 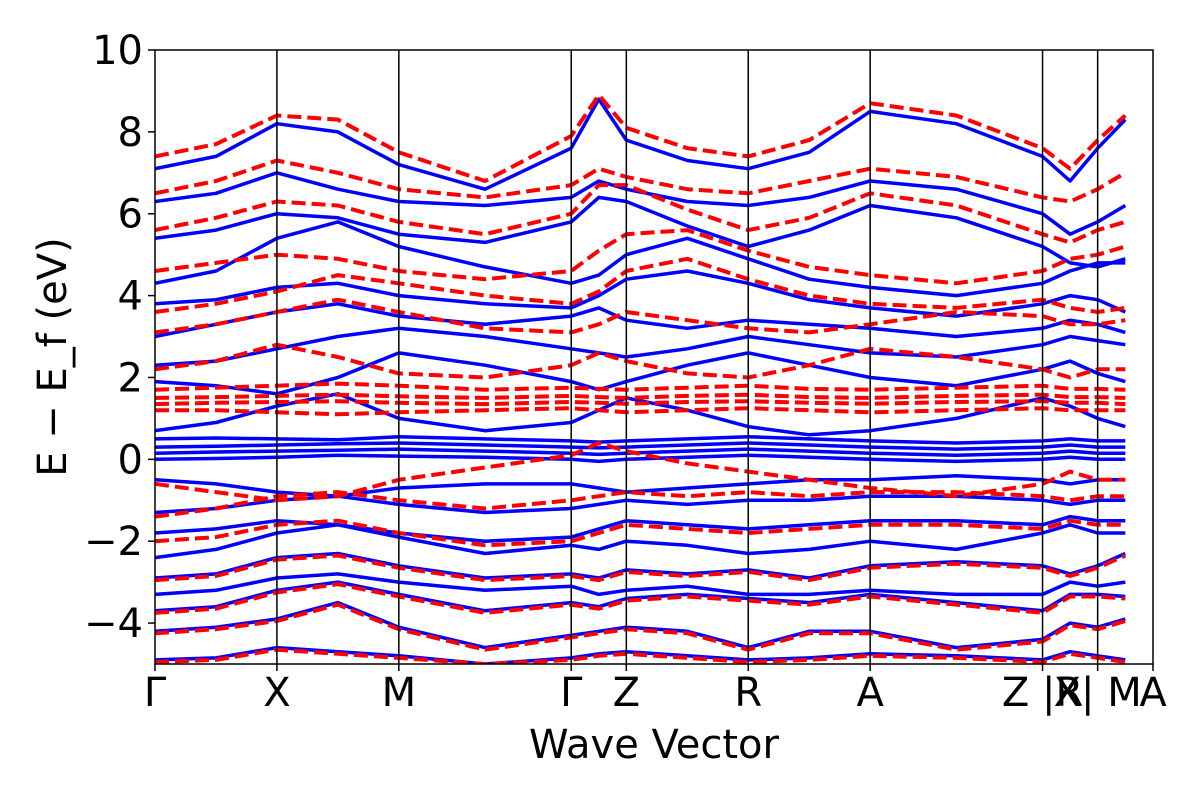 I want to click on y-tick-label: 10, so click(x=117, y=51).